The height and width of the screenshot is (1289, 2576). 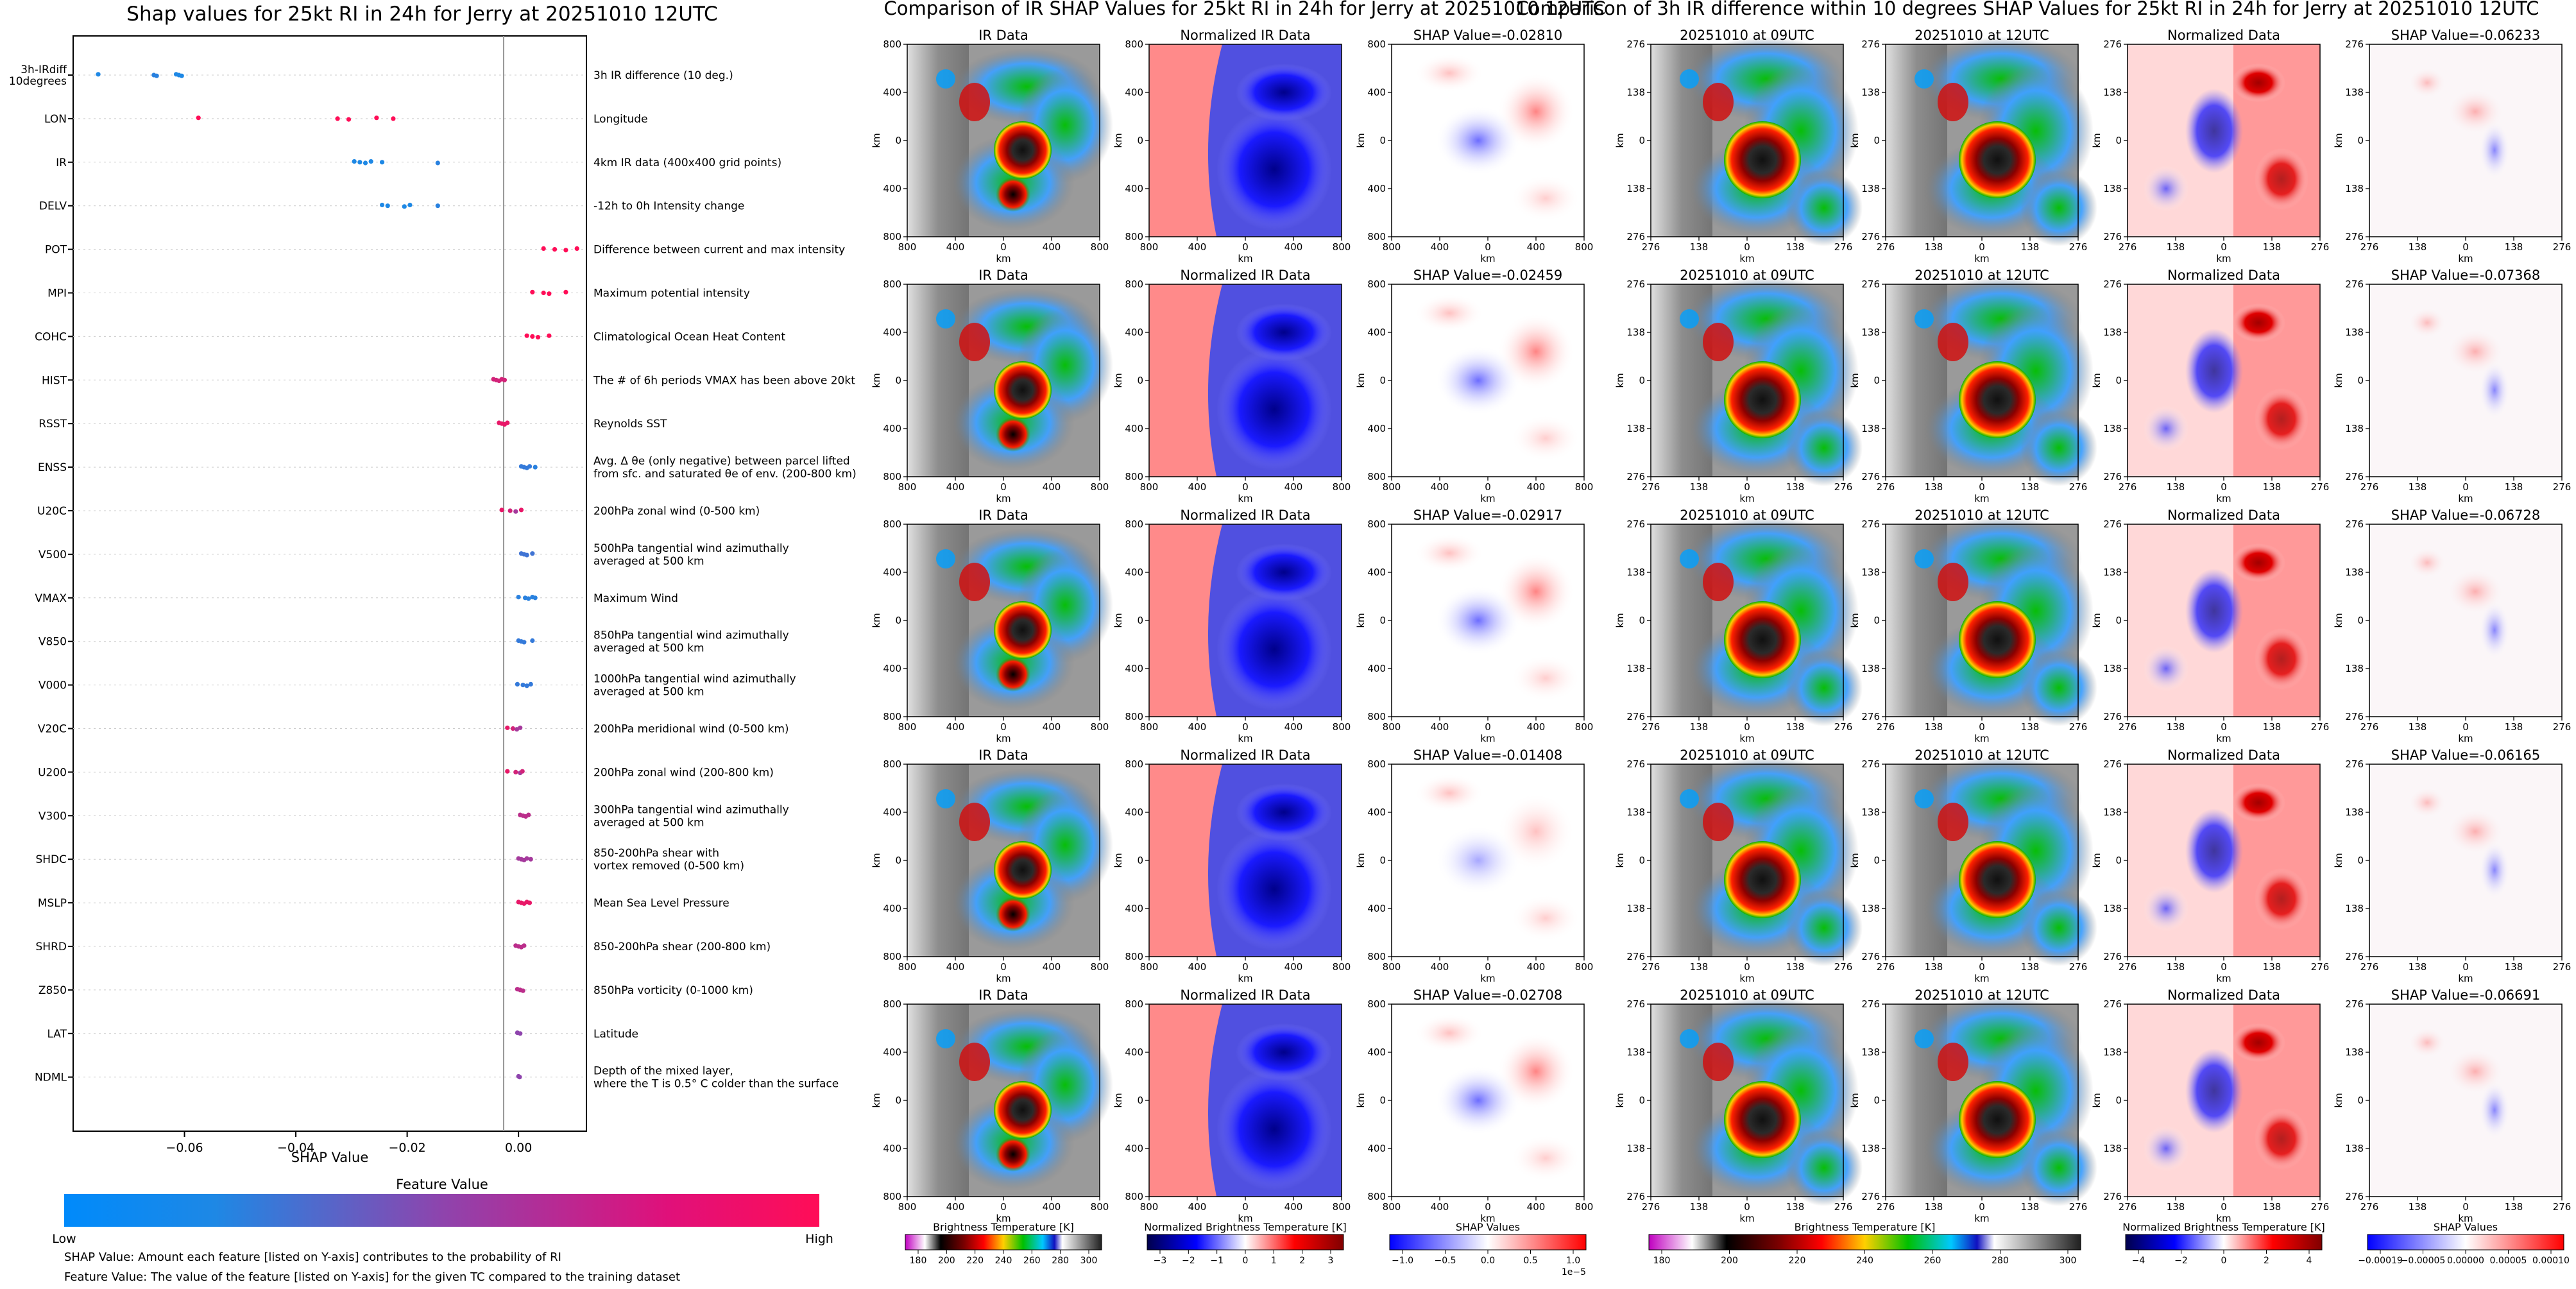 I want to click on panel-title: SHAP Value=-0.06691, so click(x=2466, y=995).